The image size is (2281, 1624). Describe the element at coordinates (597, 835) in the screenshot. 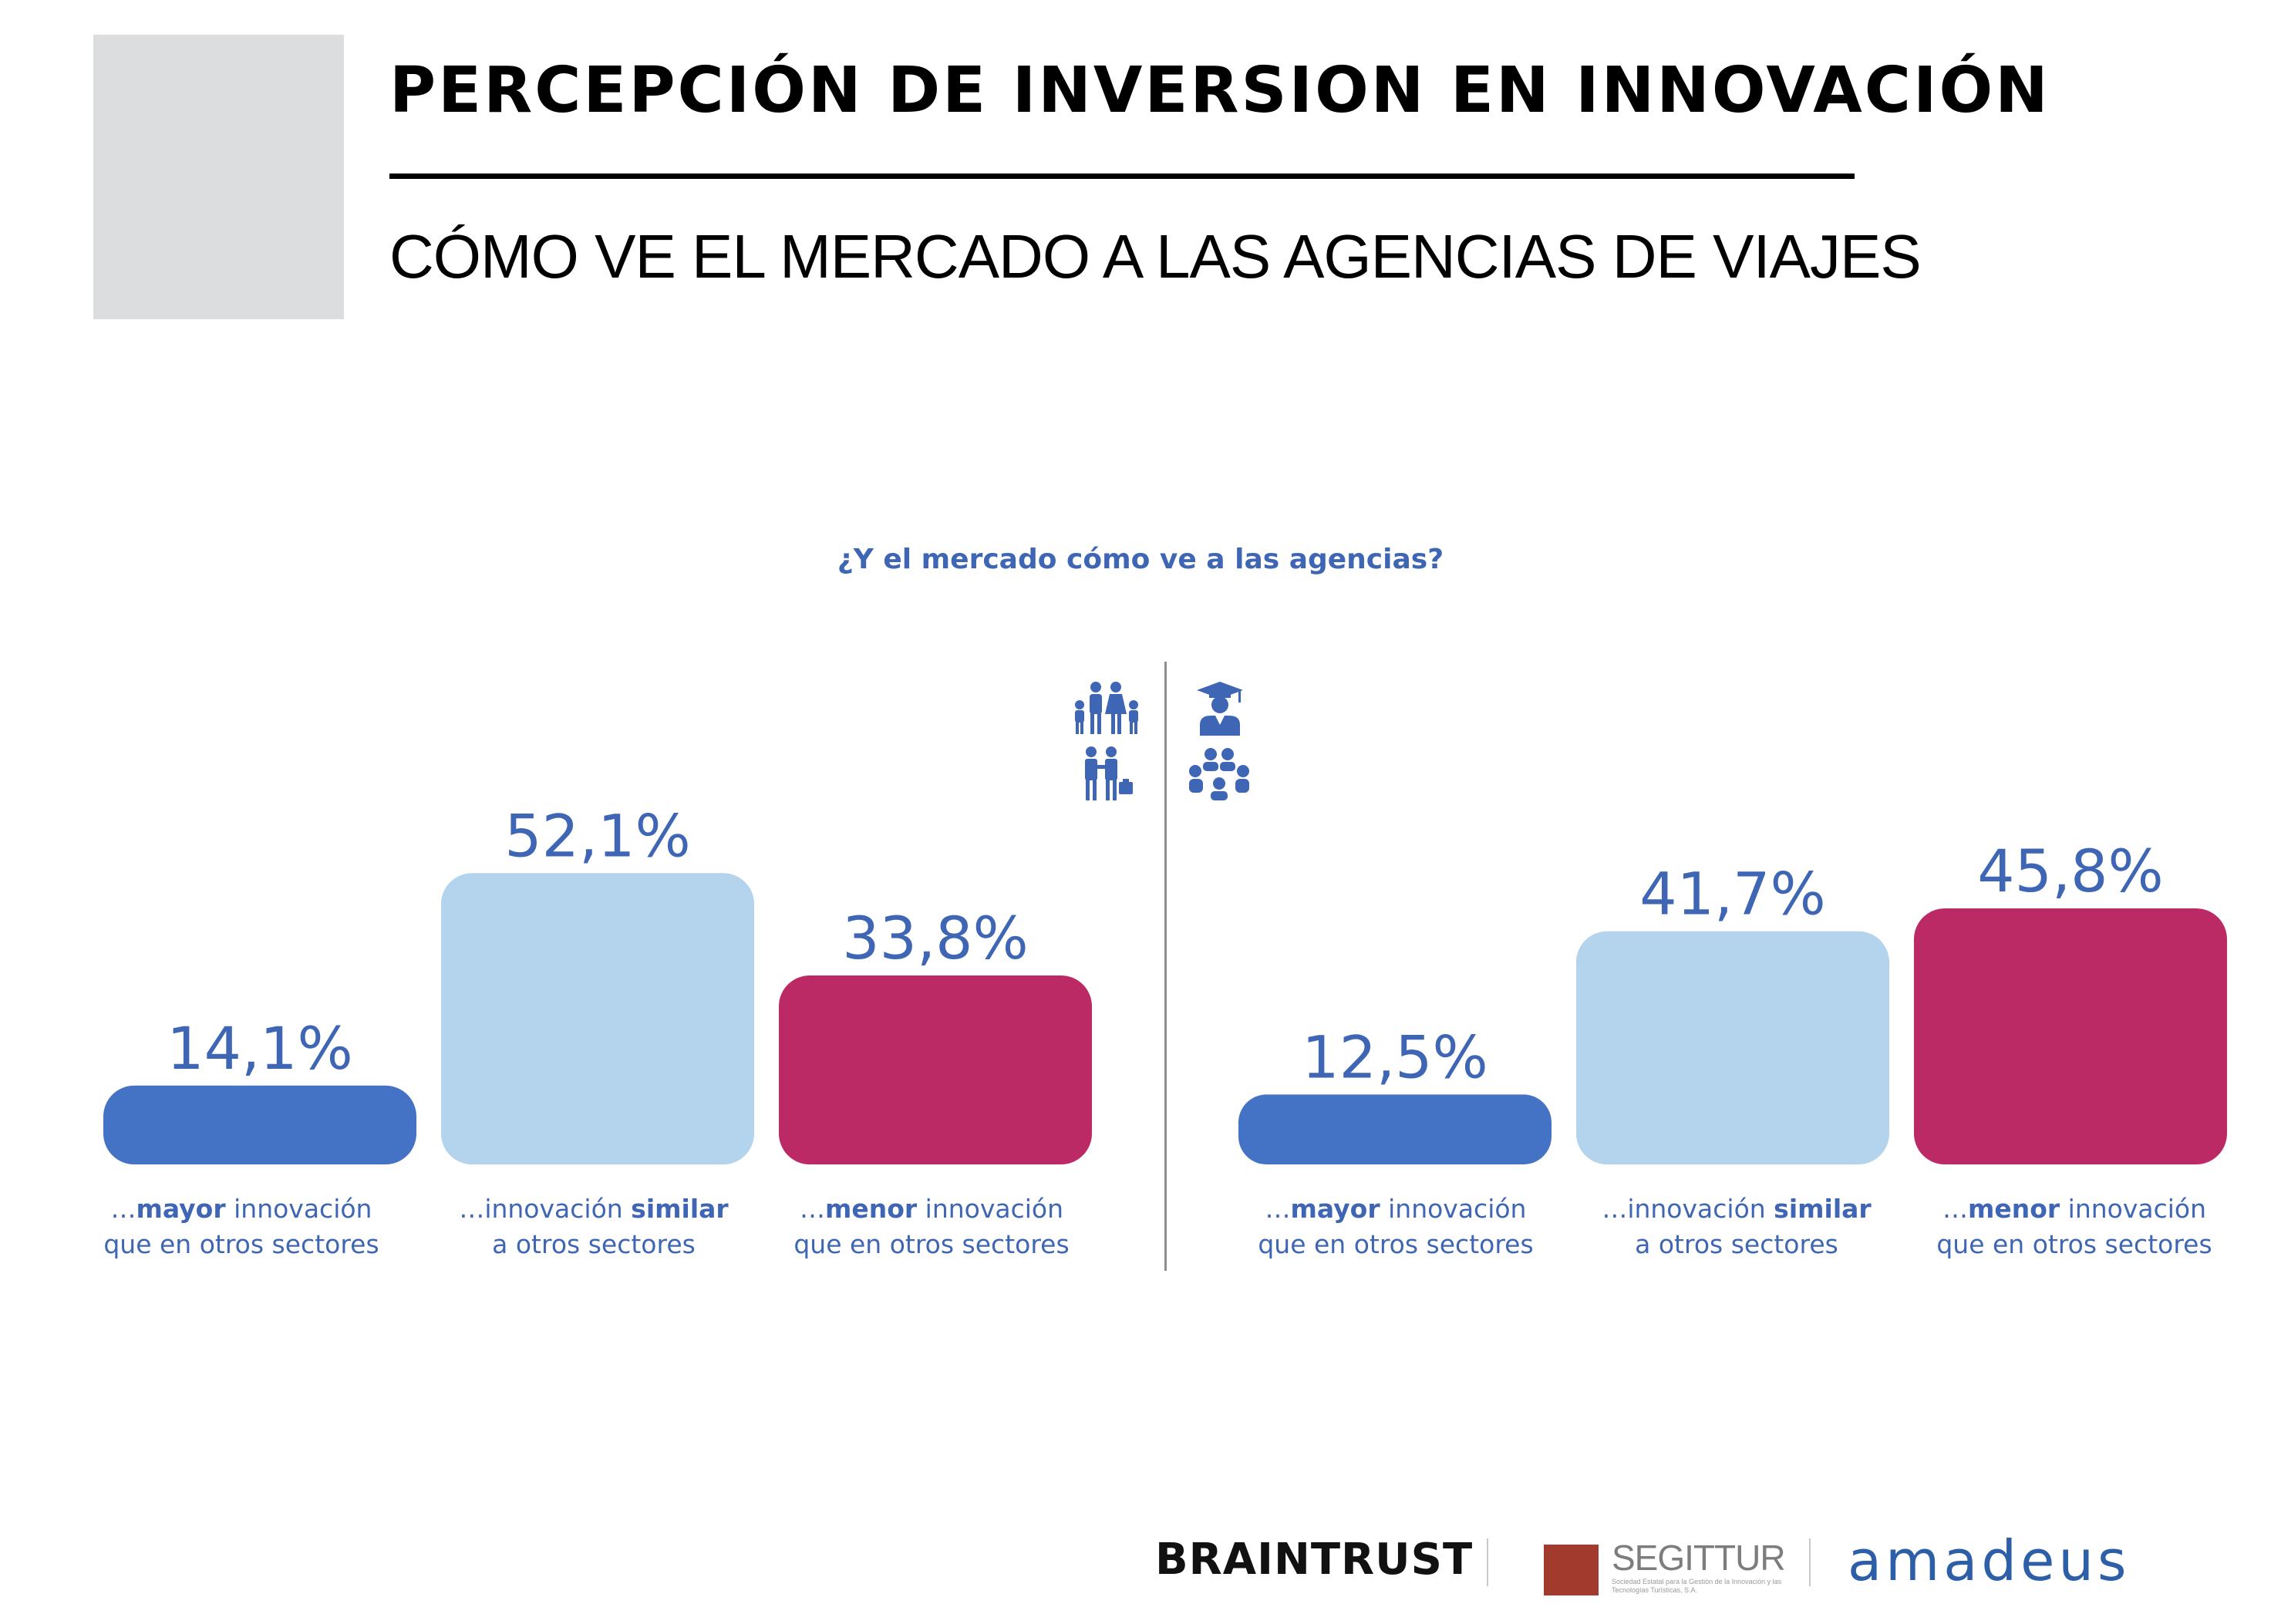

I see `value-label-similar-left: 52,1%` at that location.